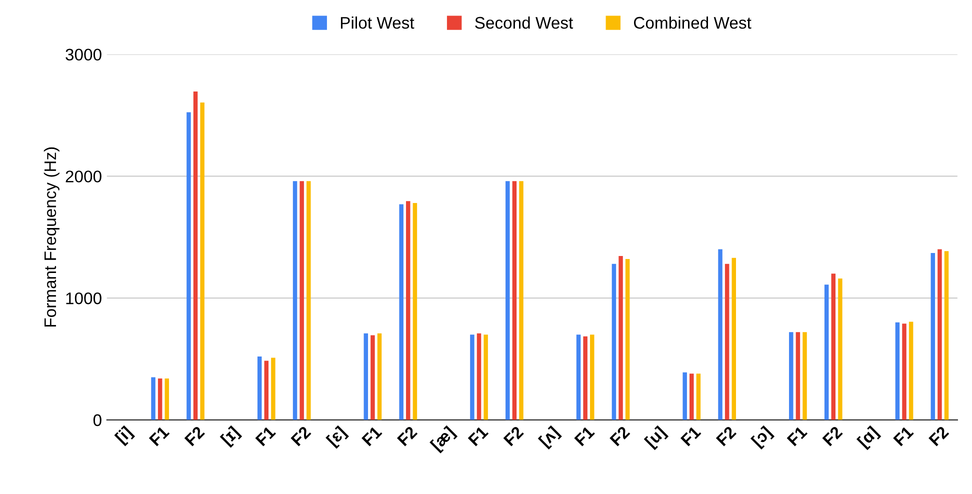 This screenshot has width=972, height=494. Describe the element at coordinates (337, 437) in the screenshot. I see `x-tick-label: [ɛ]` at that location.